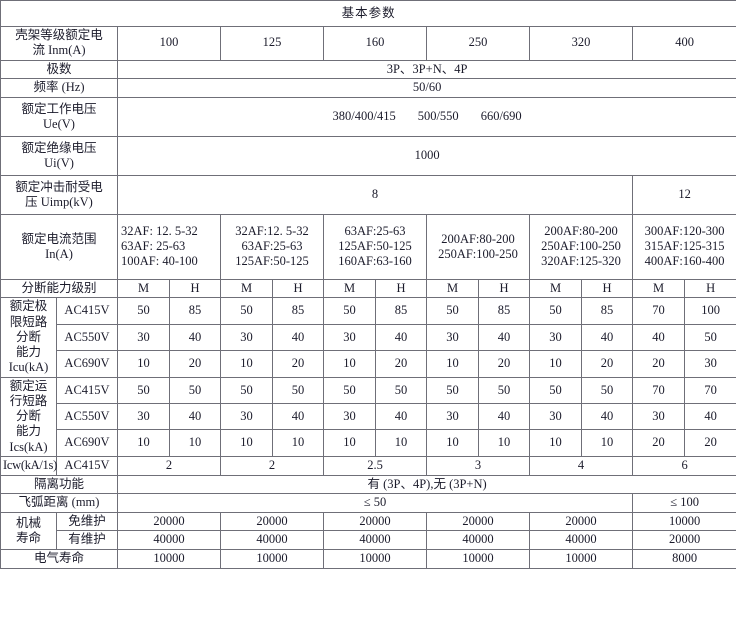  I want to click on grade-cell-5: M, so click(349, 288).